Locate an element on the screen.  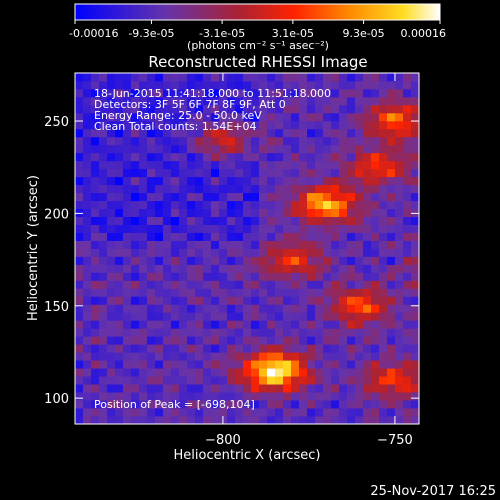
y-tick-label: 200 is located at coordinates (56, 214).